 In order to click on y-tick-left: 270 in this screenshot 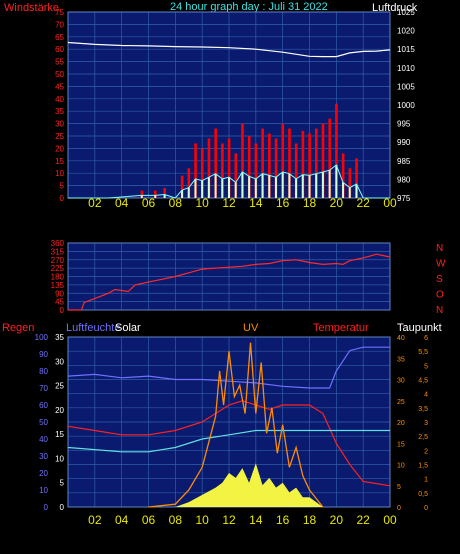, I will do `click(58, 260)`.